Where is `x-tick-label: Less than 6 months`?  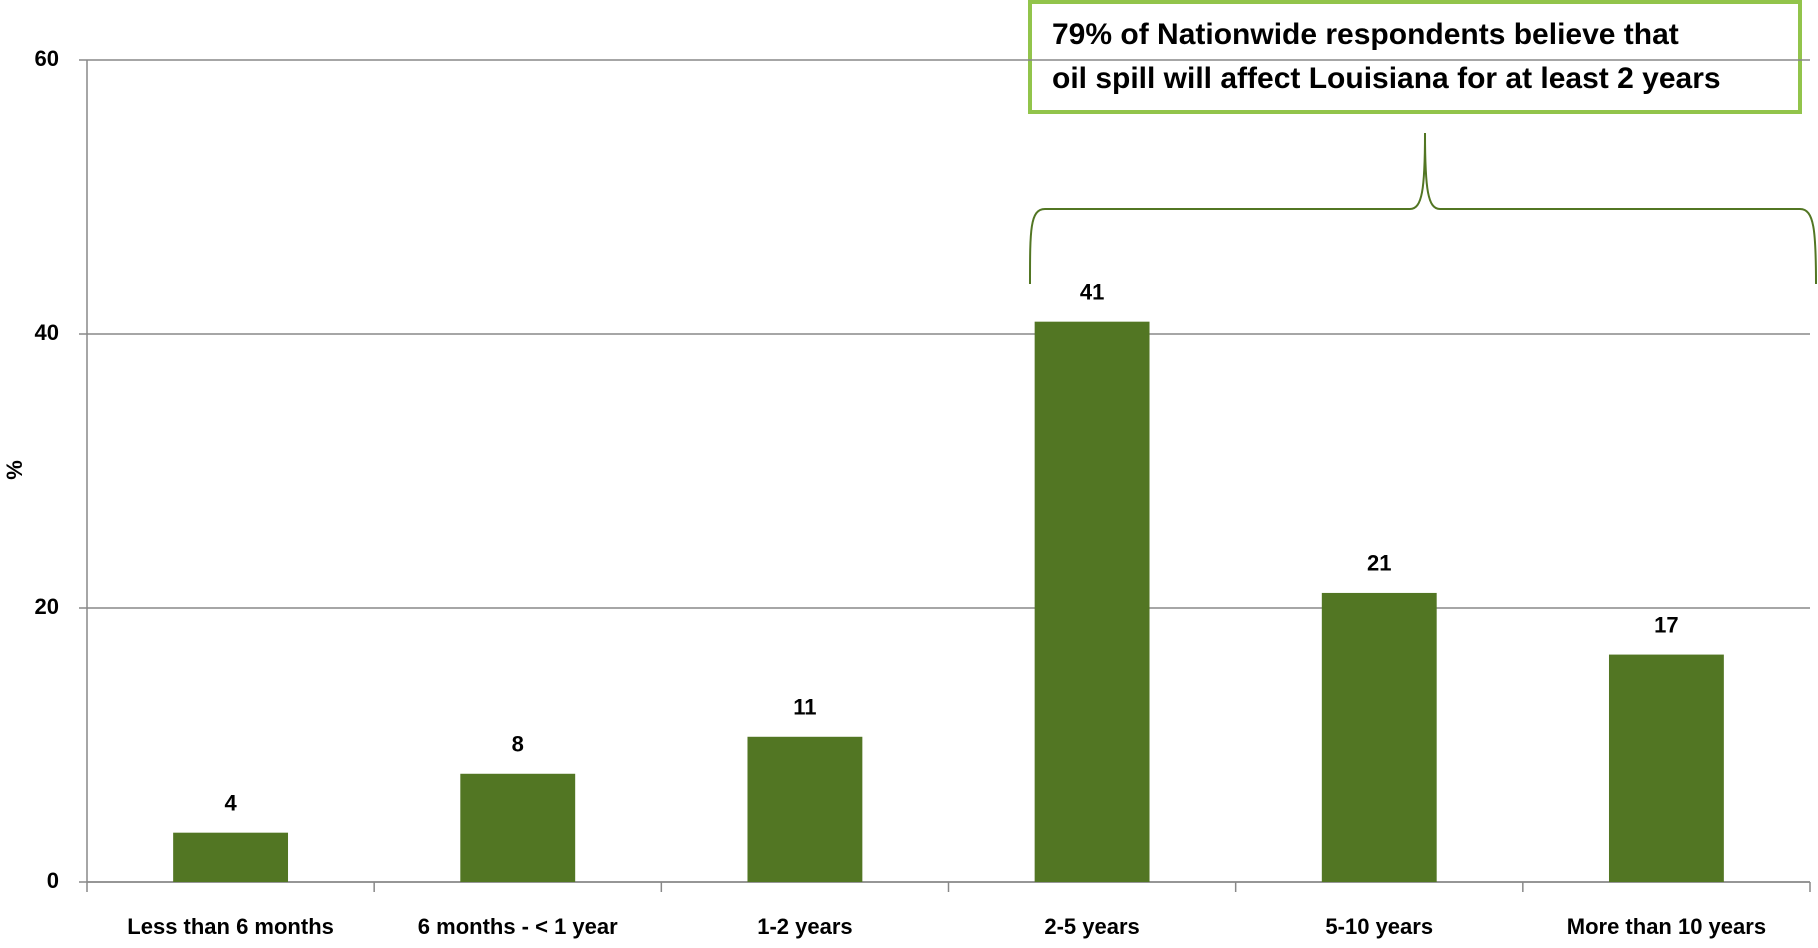
x-tick-label: Less than 6 months is located at coordinates (230, 926).